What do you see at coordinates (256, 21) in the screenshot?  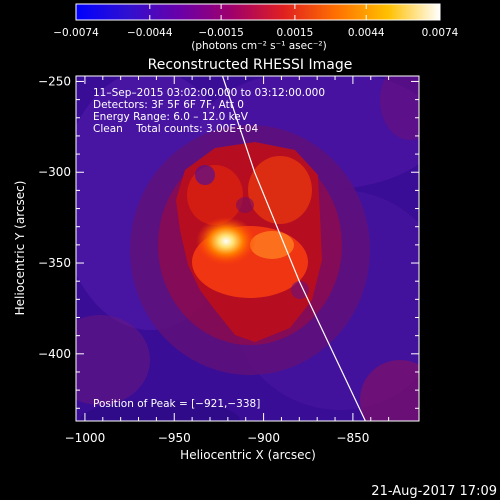 I see `colorbar-ticks: −0.0074 −0.0044 −0.0015 0.0015 0.0044 0.0074` at bounding box center [256, 21].